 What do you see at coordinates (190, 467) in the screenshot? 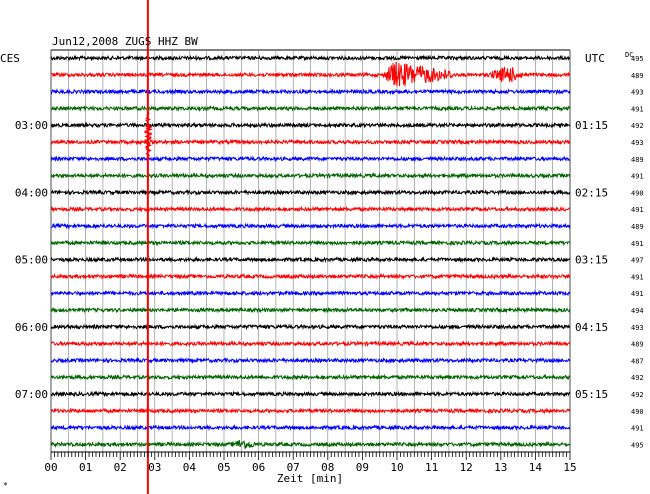
I see `x-tick-label: 04` at bounding box center [190, 467].